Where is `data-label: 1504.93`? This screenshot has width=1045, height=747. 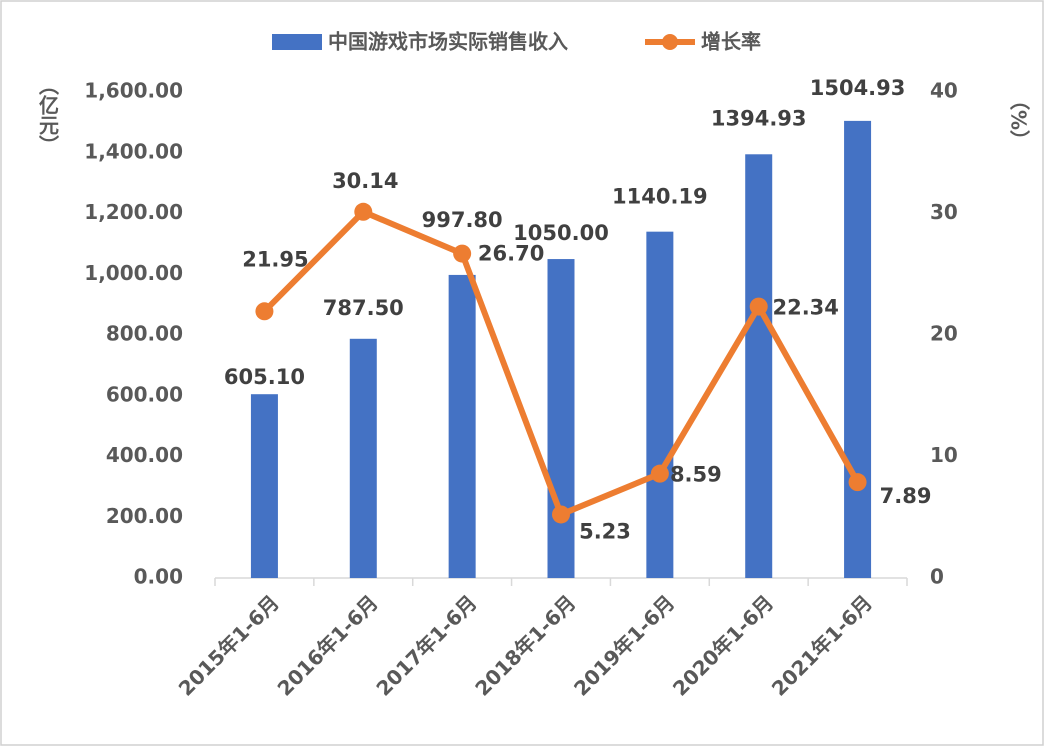 data-label: 1504.93 is located at coordinates (858, 88).